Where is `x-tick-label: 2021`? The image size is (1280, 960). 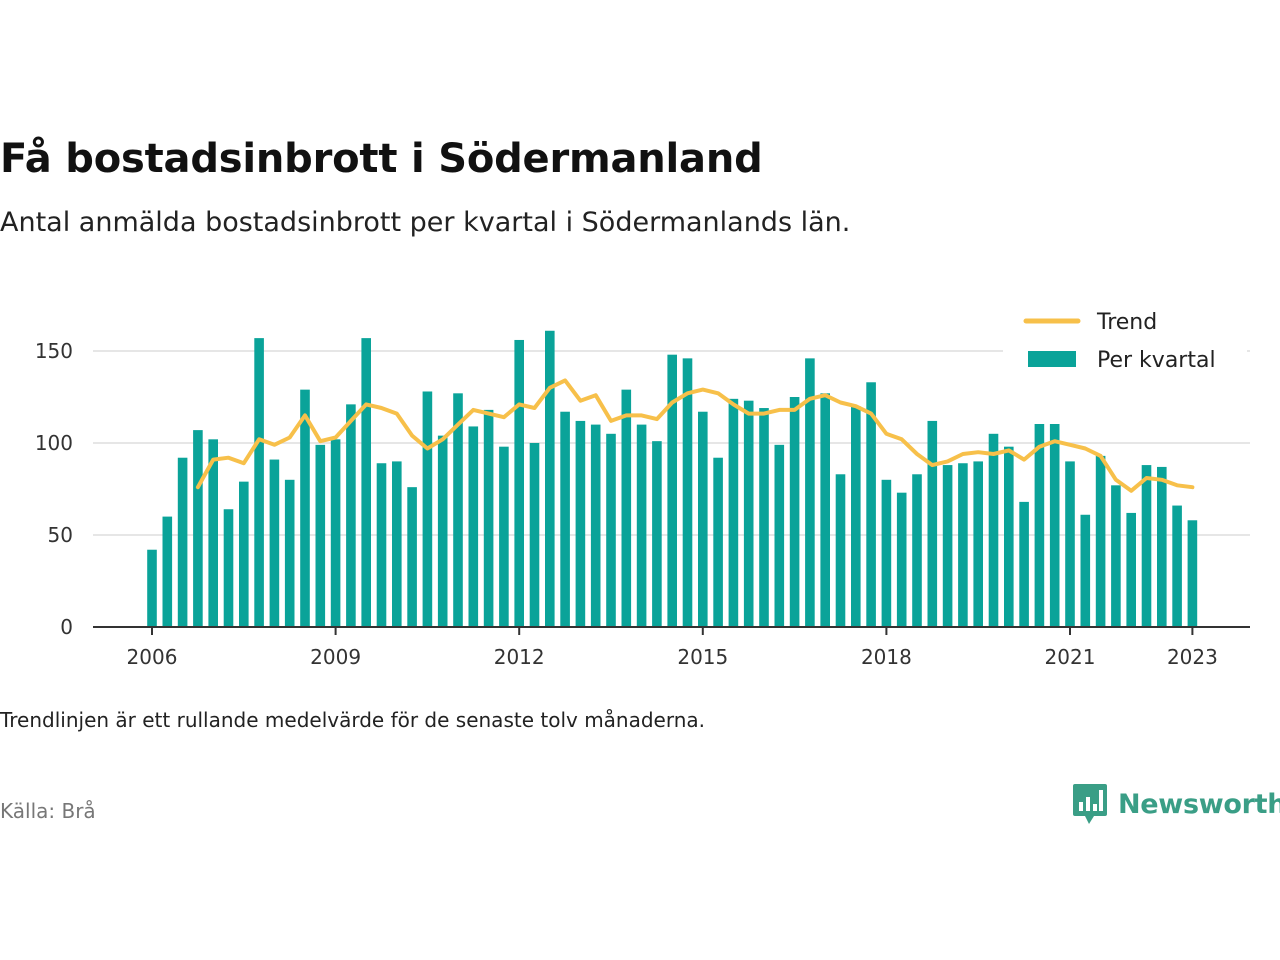
x-tick-label: 2021 is located at coordinates (1070, 657).